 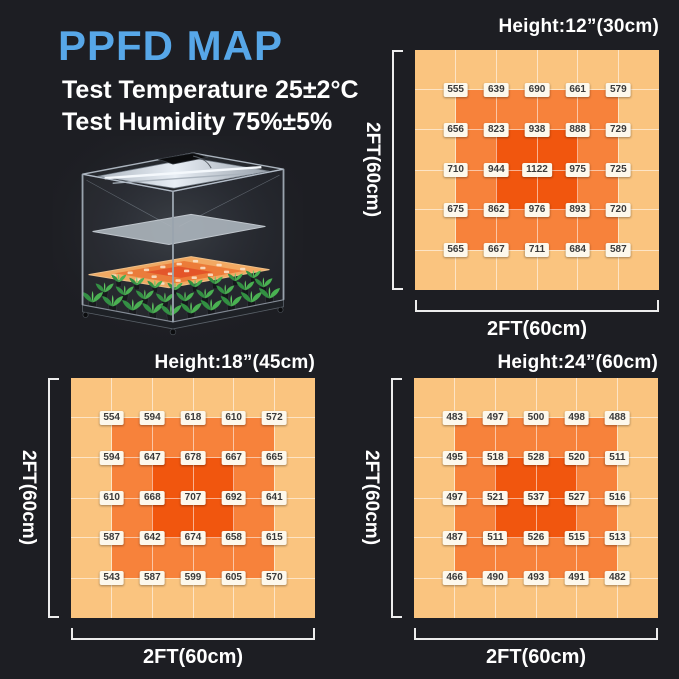 I want to click on ppfd-value: 944, so click(x=496, y=170).